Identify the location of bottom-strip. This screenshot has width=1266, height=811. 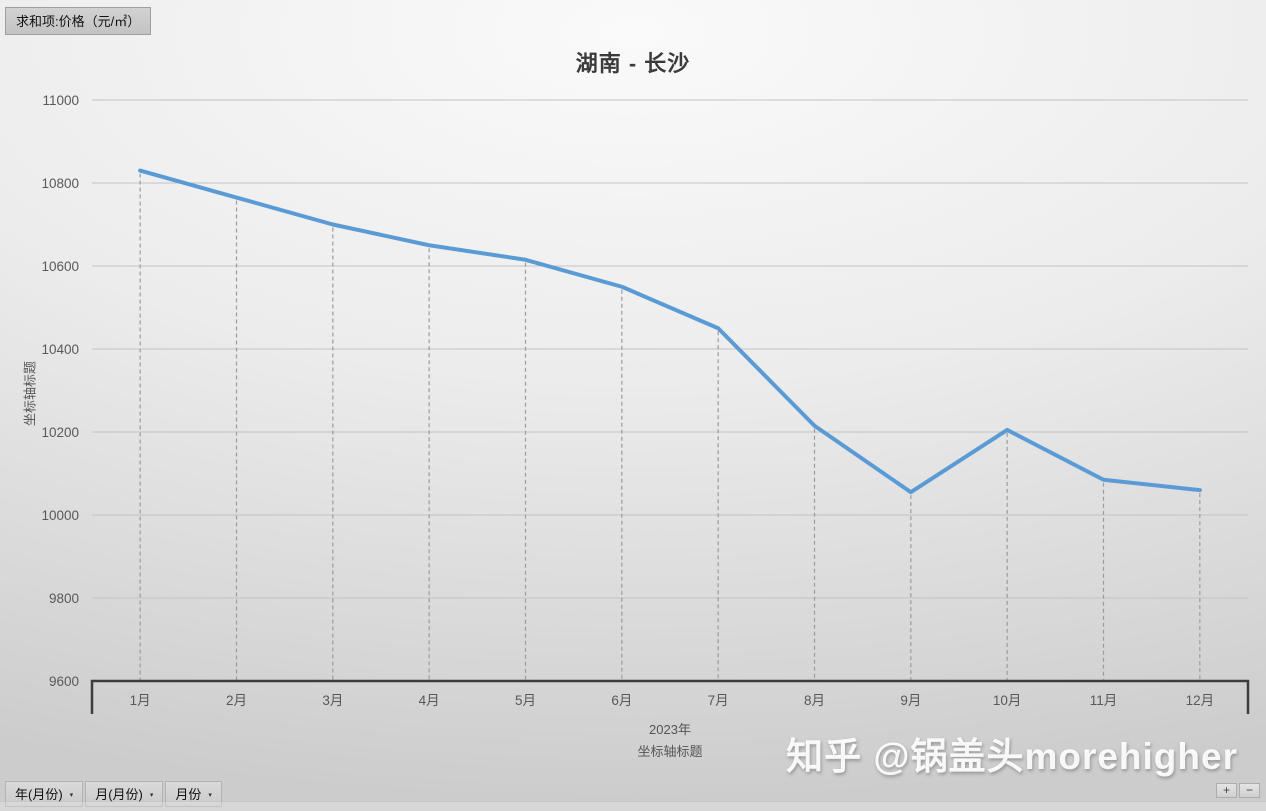
(633, 806).